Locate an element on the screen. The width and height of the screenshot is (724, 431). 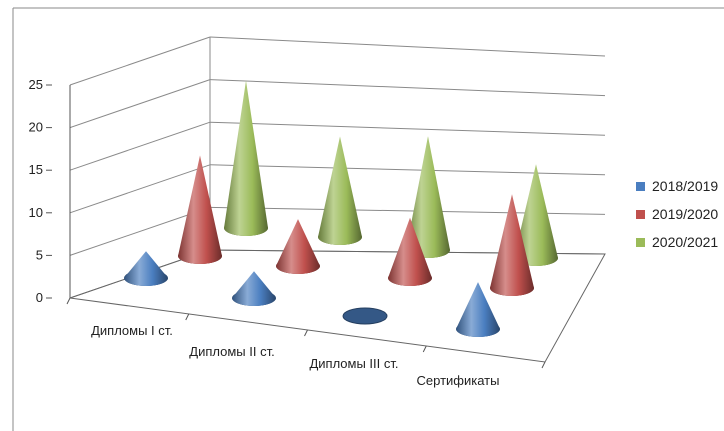
y-tick-label: 25 is located at coordinates (36, 84).